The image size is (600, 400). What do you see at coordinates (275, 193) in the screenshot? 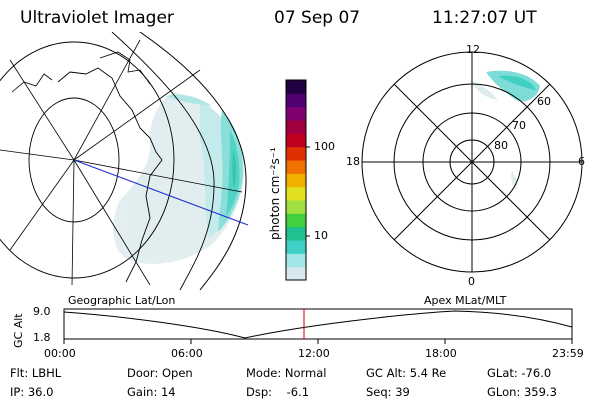
I see `colorbar-unit-label: photon cm⁻²s⁻¹` at bounding box center [275, 193].